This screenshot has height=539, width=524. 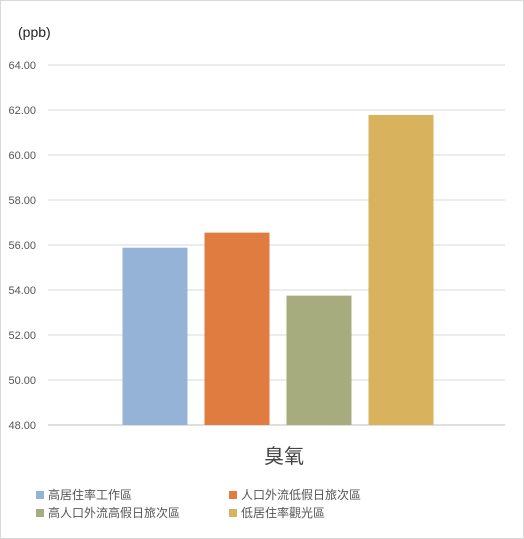 What do you see at coordinates (22, 66) in the screenshot?
I see `y-tick-label-8: 64.00` at bounding box center [22, 66].